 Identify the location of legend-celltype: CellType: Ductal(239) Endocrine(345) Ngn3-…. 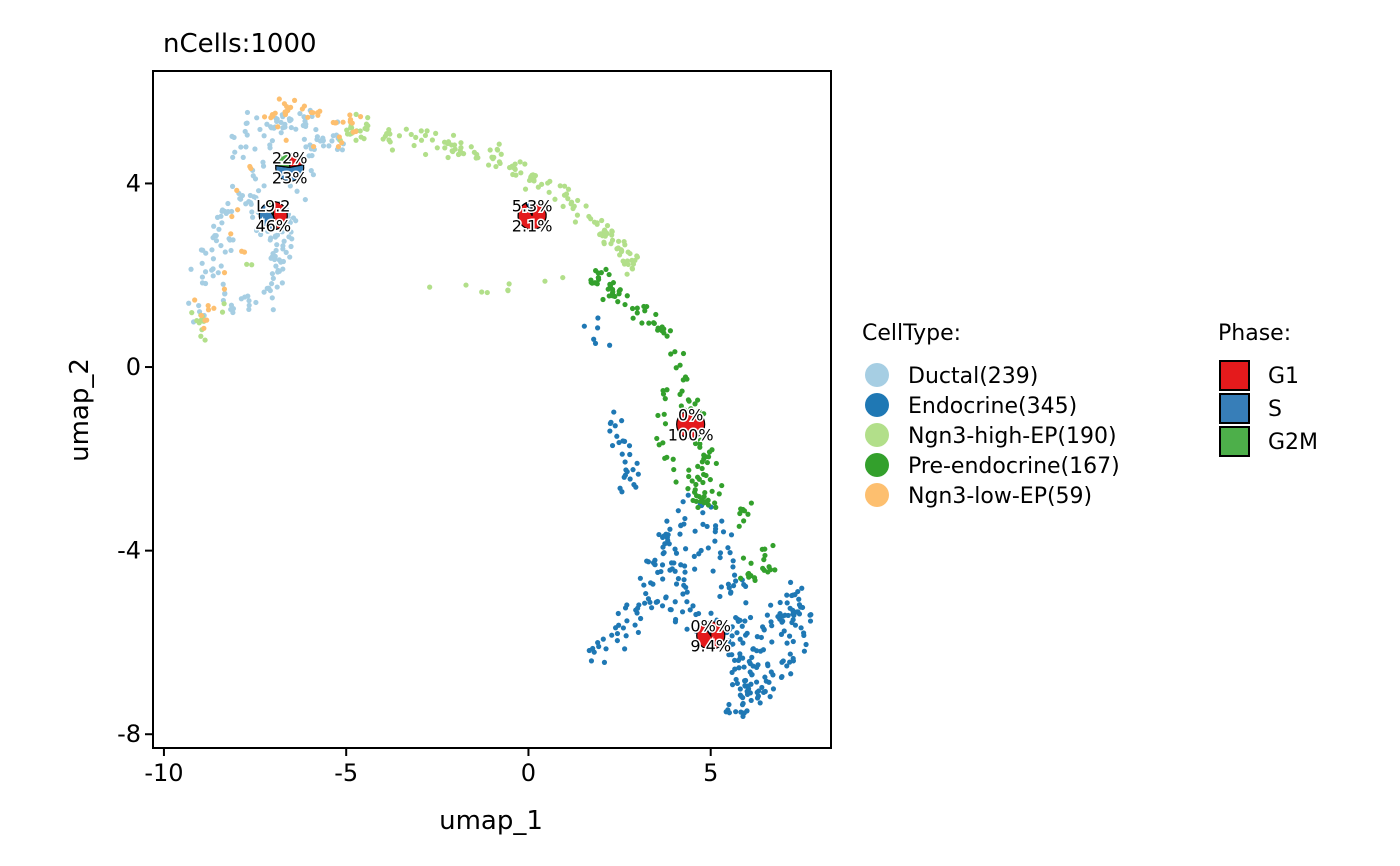
(991, 415).